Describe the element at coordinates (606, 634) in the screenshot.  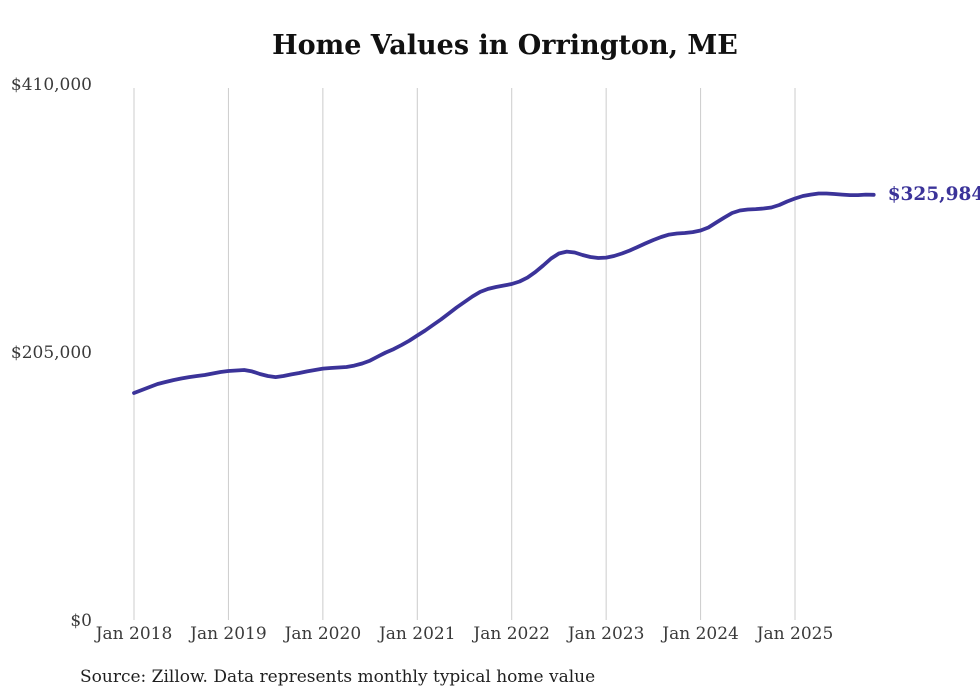
I see `x-tick-label: Jan 2023` at that location.